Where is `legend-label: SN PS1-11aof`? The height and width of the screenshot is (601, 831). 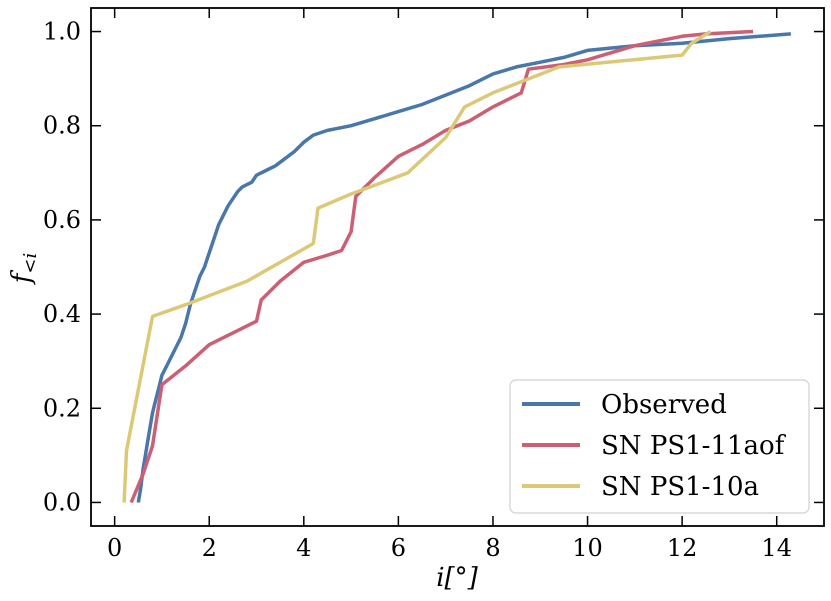
legend-label: SN PS1-11aof is located at coordinates (694, 446).